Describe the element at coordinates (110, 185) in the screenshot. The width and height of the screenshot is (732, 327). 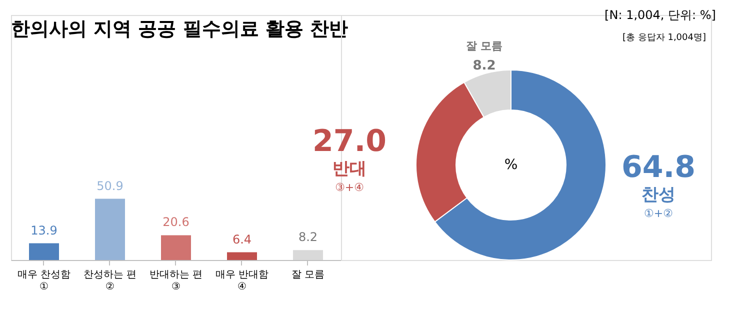
I see `data-label: 50.9` at that location.